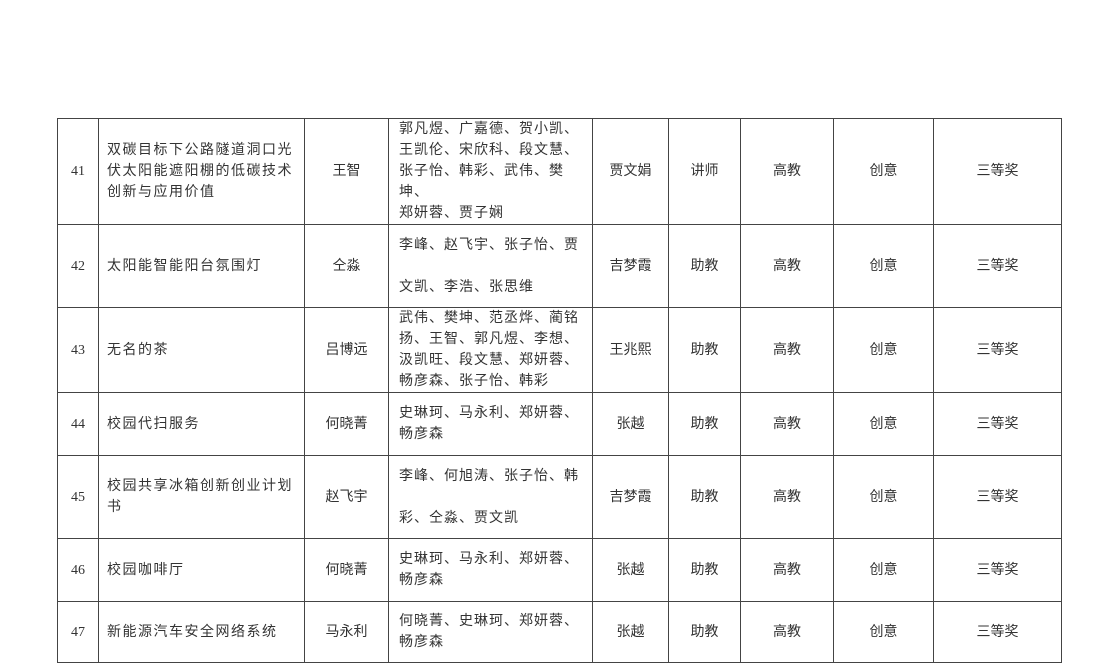  I want to click on project-leader: 赵飞宇, so click(346, 497).